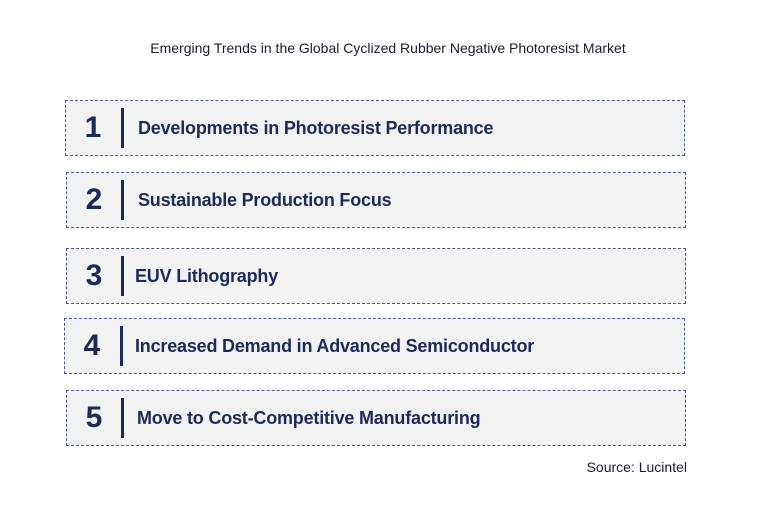  I want to click on source-credit: Source: Lucintel, so click(636, 467).